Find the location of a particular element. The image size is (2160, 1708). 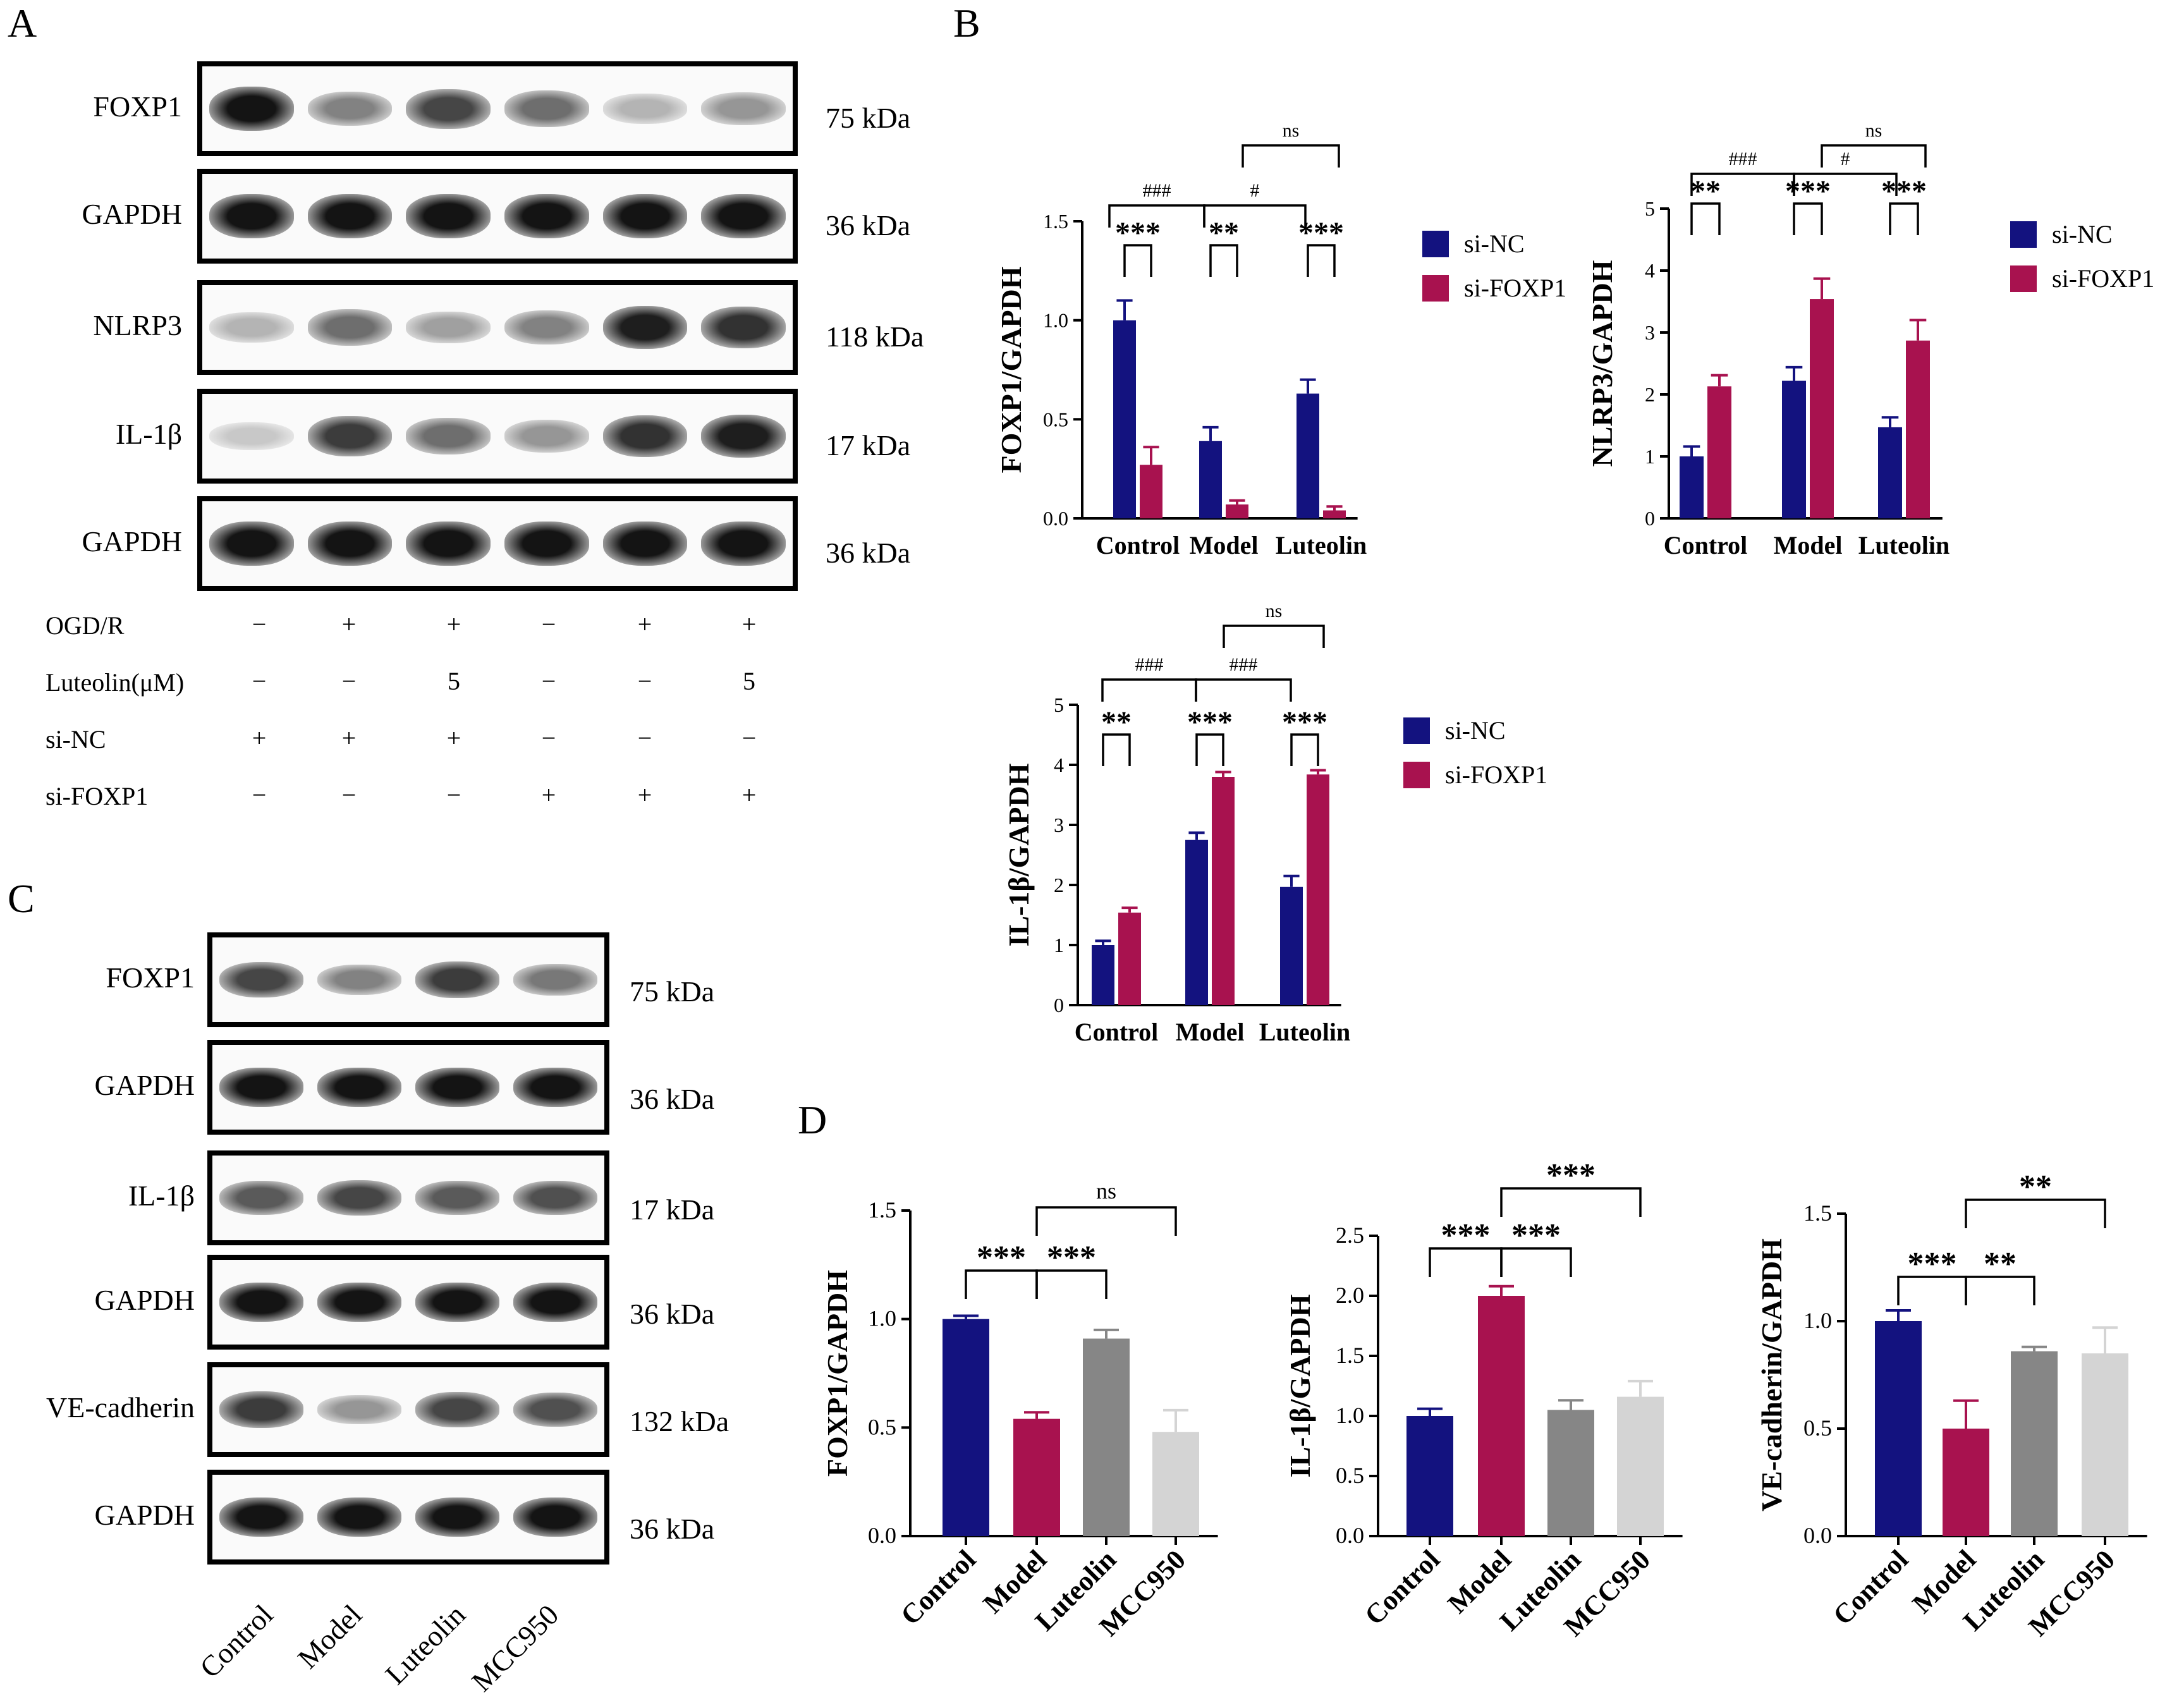

significance-label: ### is located at coordinates (1743, 159).